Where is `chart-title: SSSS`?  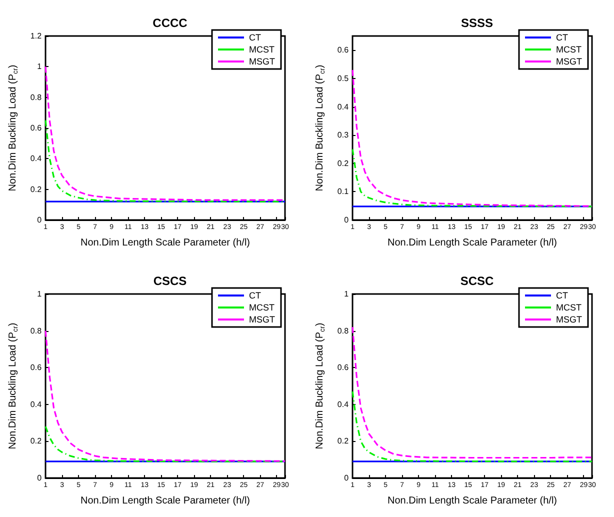 chart-title: SSSS is located at coordinates (477, 23).